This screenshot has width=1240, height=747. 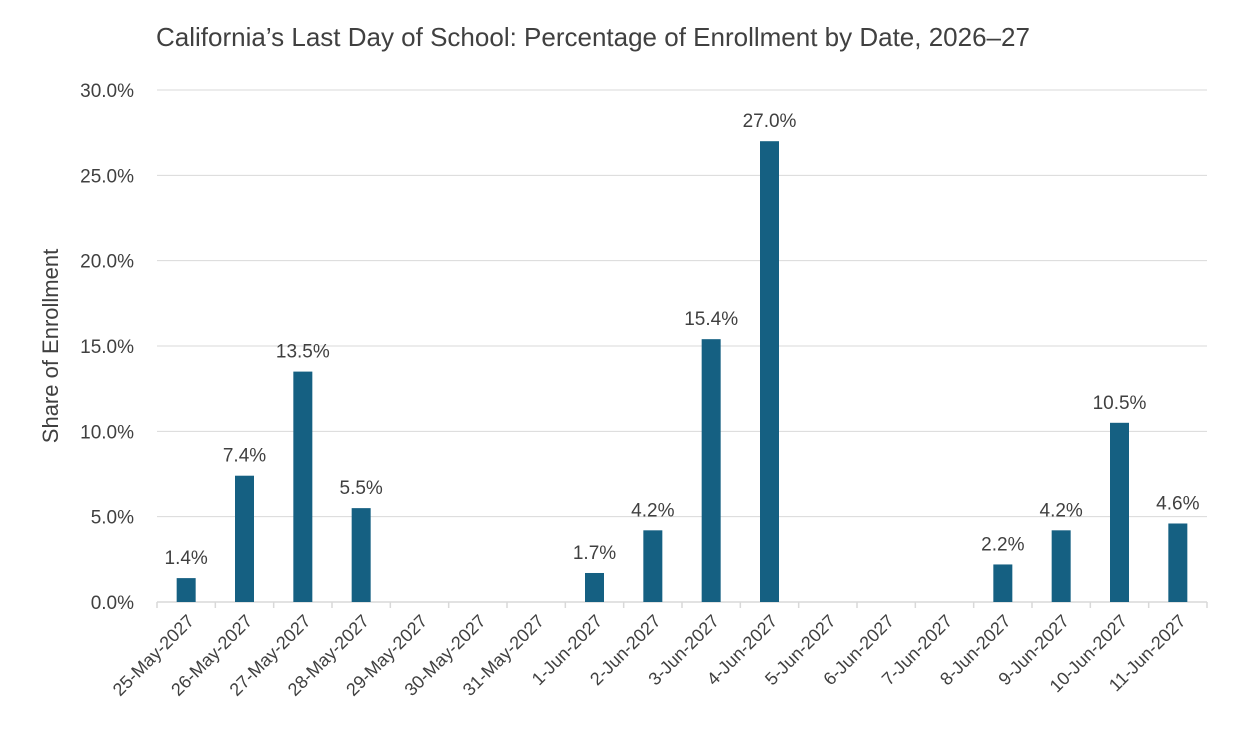 I want to click on data-label: 4.6%, so click(x=1177, y=503).